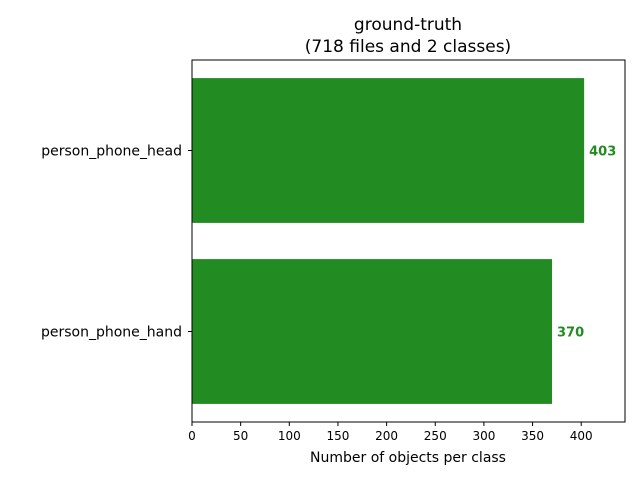  Describe the element at coordinates (435, 436) in the screenshot. I see `x-tick-label: 250` at that location.